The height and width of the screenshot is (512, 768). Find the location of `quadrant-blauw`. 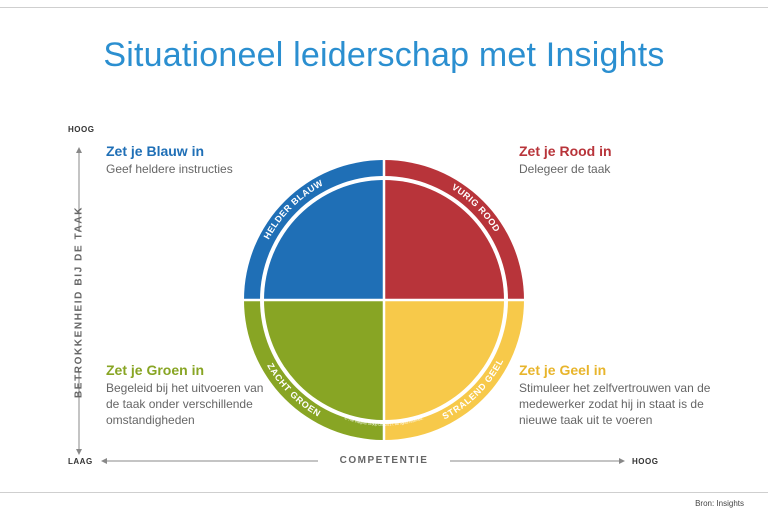

quadrant-blauw is located at coordinates (324, 240).